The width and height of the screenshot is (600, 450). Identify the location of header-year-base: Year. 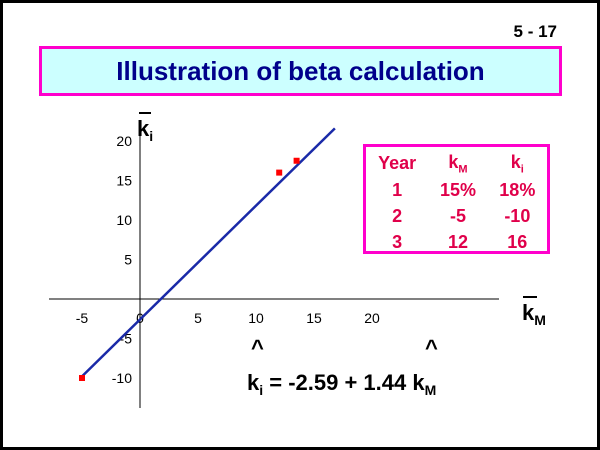
(397, 163).